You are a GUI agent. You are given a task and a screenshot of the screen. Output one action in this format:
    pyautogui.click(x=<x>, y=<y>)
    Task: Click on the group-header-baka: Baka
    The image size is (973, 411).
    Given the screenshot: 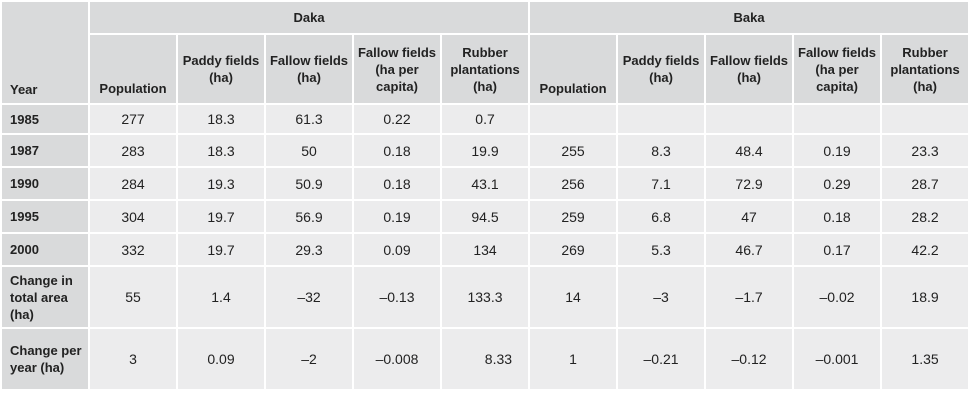 What is the action you would take?
    pyautogui.click(x=749, y=17)
    